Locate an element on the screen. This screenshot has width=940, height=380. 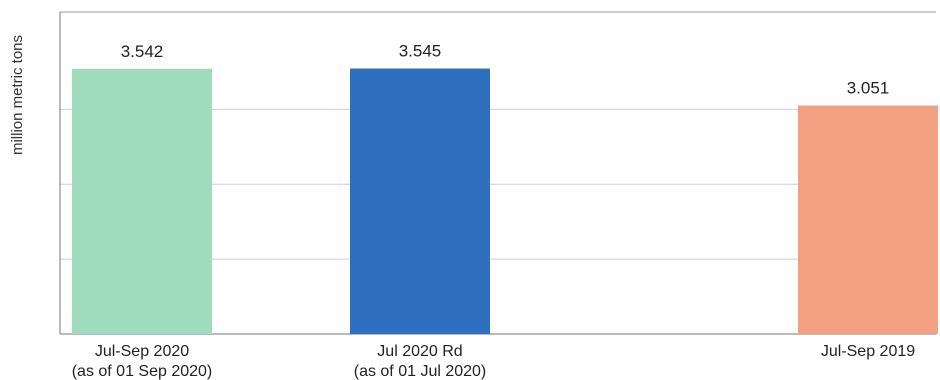
value-labels-group: 3.542 3.545 3.051 is located at coordinates (505, 70).